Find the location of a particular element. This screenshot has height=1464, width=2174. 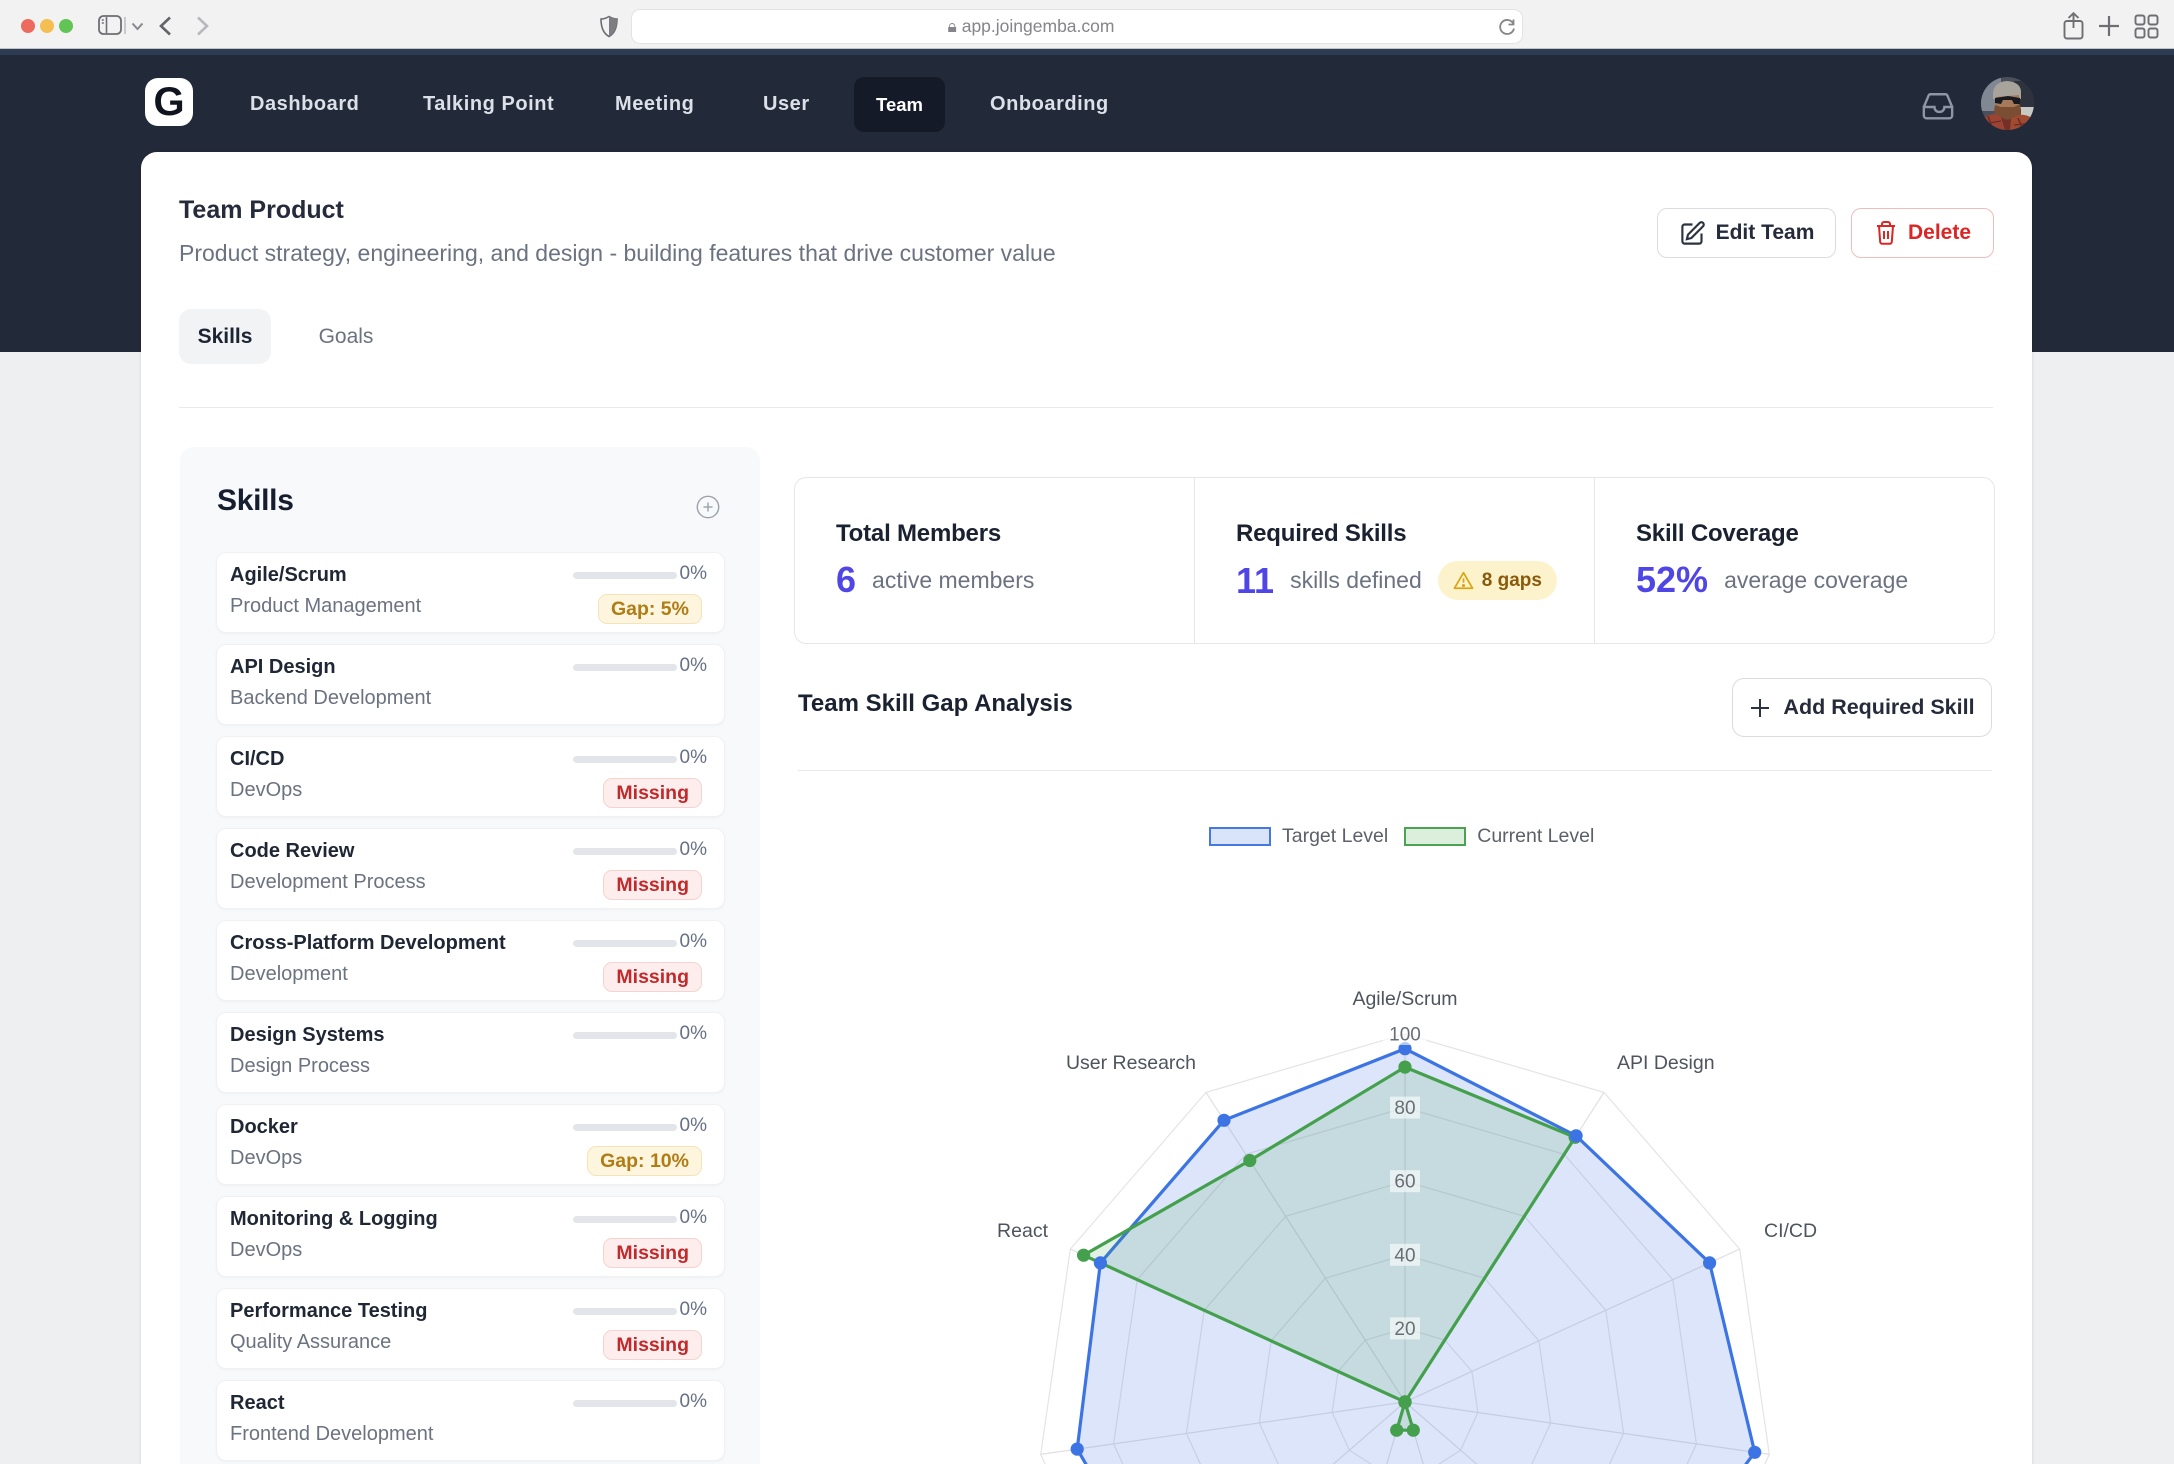

svg-text: 100 is located at coordinates (1405, 1035).